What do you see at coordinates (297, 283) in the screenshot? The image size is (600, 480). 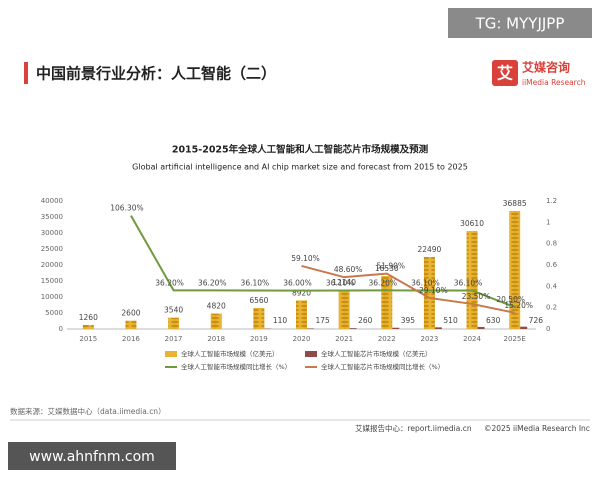 I see `line-label: 36.00%` at bounding box center [297, 283].